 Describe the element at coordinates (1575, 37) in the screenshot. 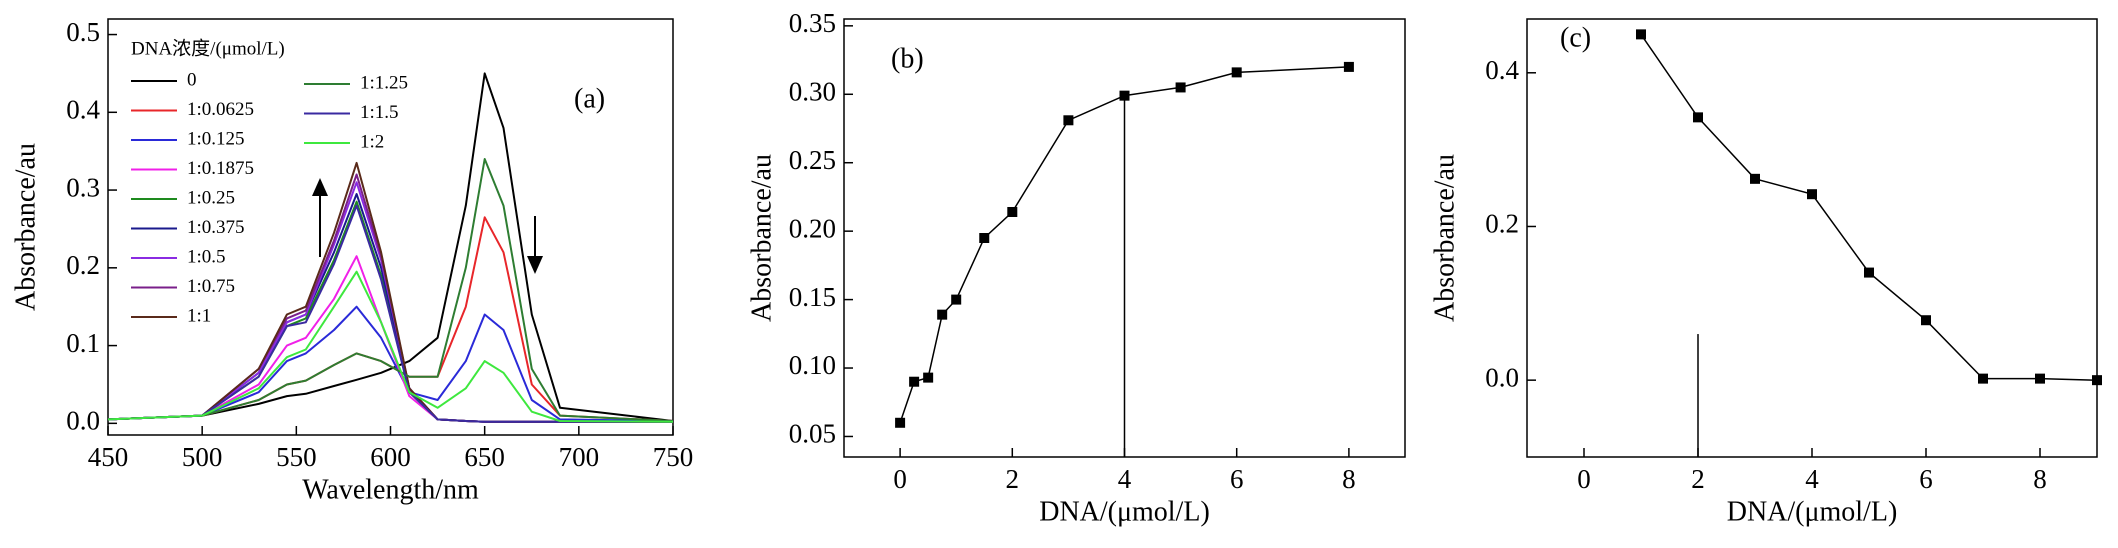

I see `panel-label: (c)` at that location.